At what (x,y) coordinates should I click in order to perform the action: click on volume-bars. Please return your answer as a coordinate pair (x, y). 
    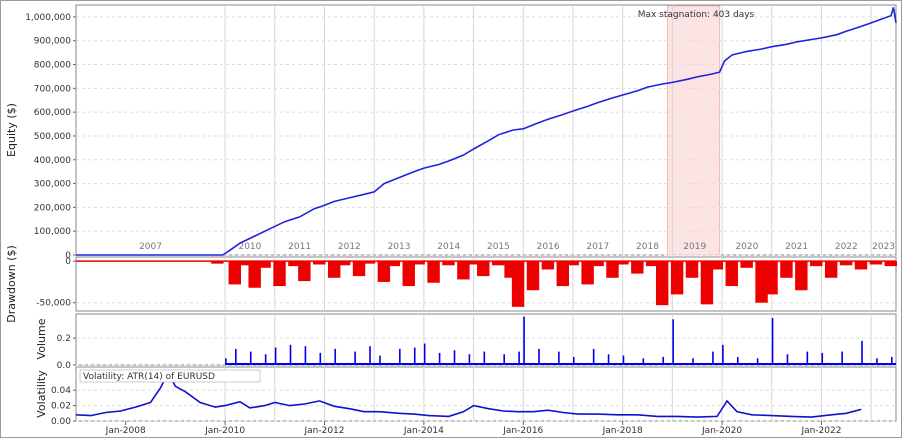
    Looking at the image, I should click on (560, 340).